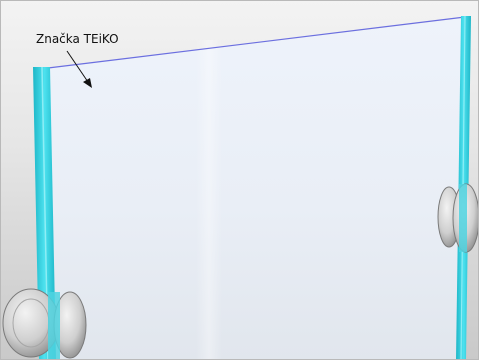 The image size is (479, 360). What do you see at coordinates (458, 218) in the screenshot?
I see `clamp-knob-right` at bounding box center [458, 218].